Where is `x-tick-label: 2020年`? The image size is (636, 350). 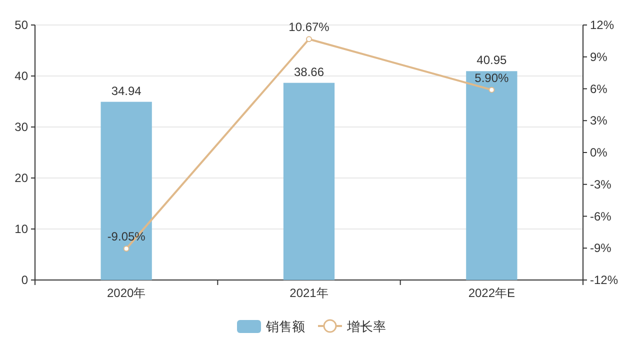 x-tick-label: 2020年 is located at coordinates (126, 293).